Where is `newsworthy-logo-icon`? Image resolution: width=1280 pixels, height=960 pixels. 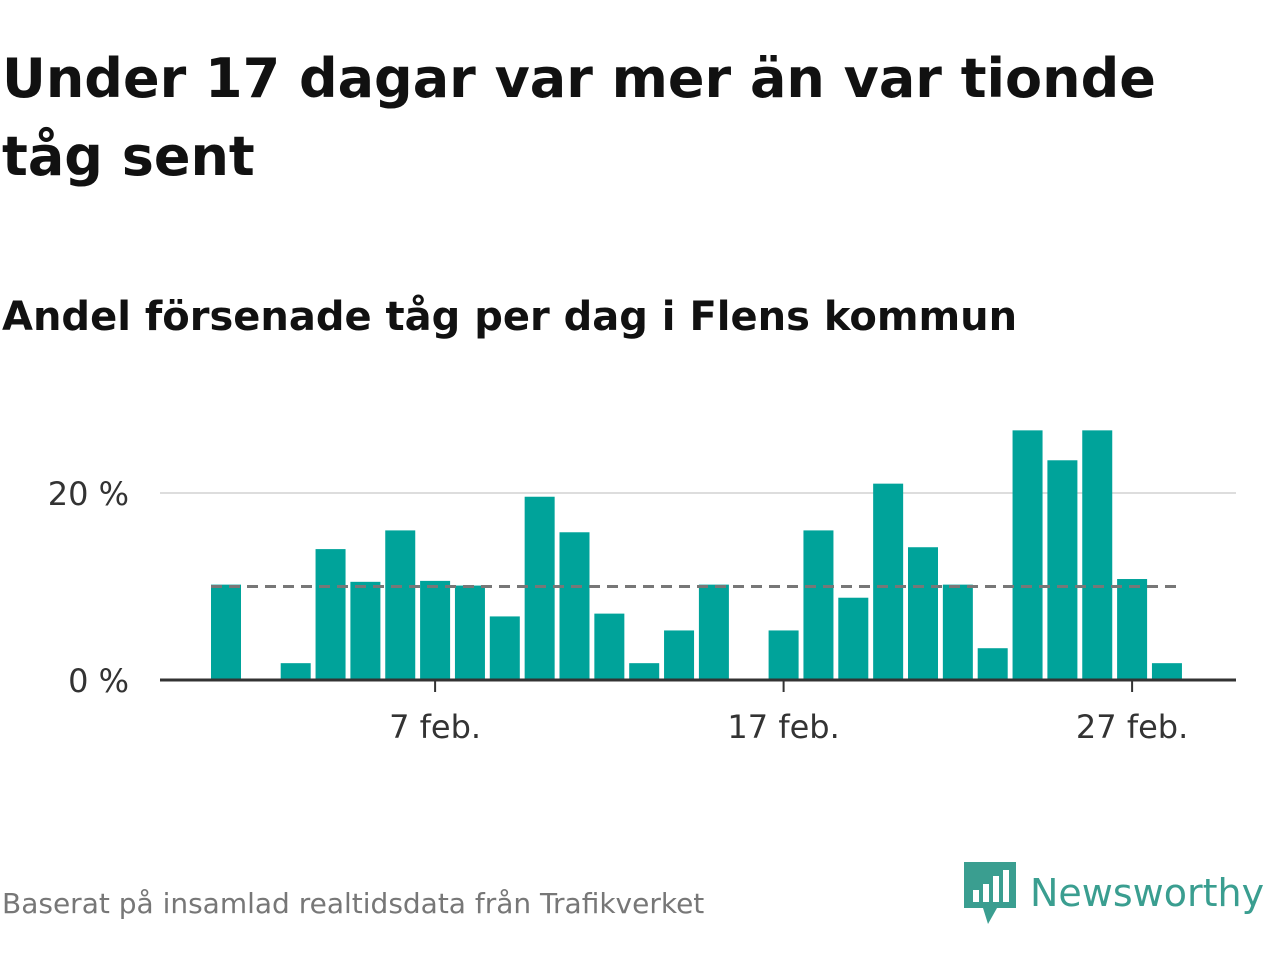
newsworthy-logo-icon is located at coordinates (990, 893).